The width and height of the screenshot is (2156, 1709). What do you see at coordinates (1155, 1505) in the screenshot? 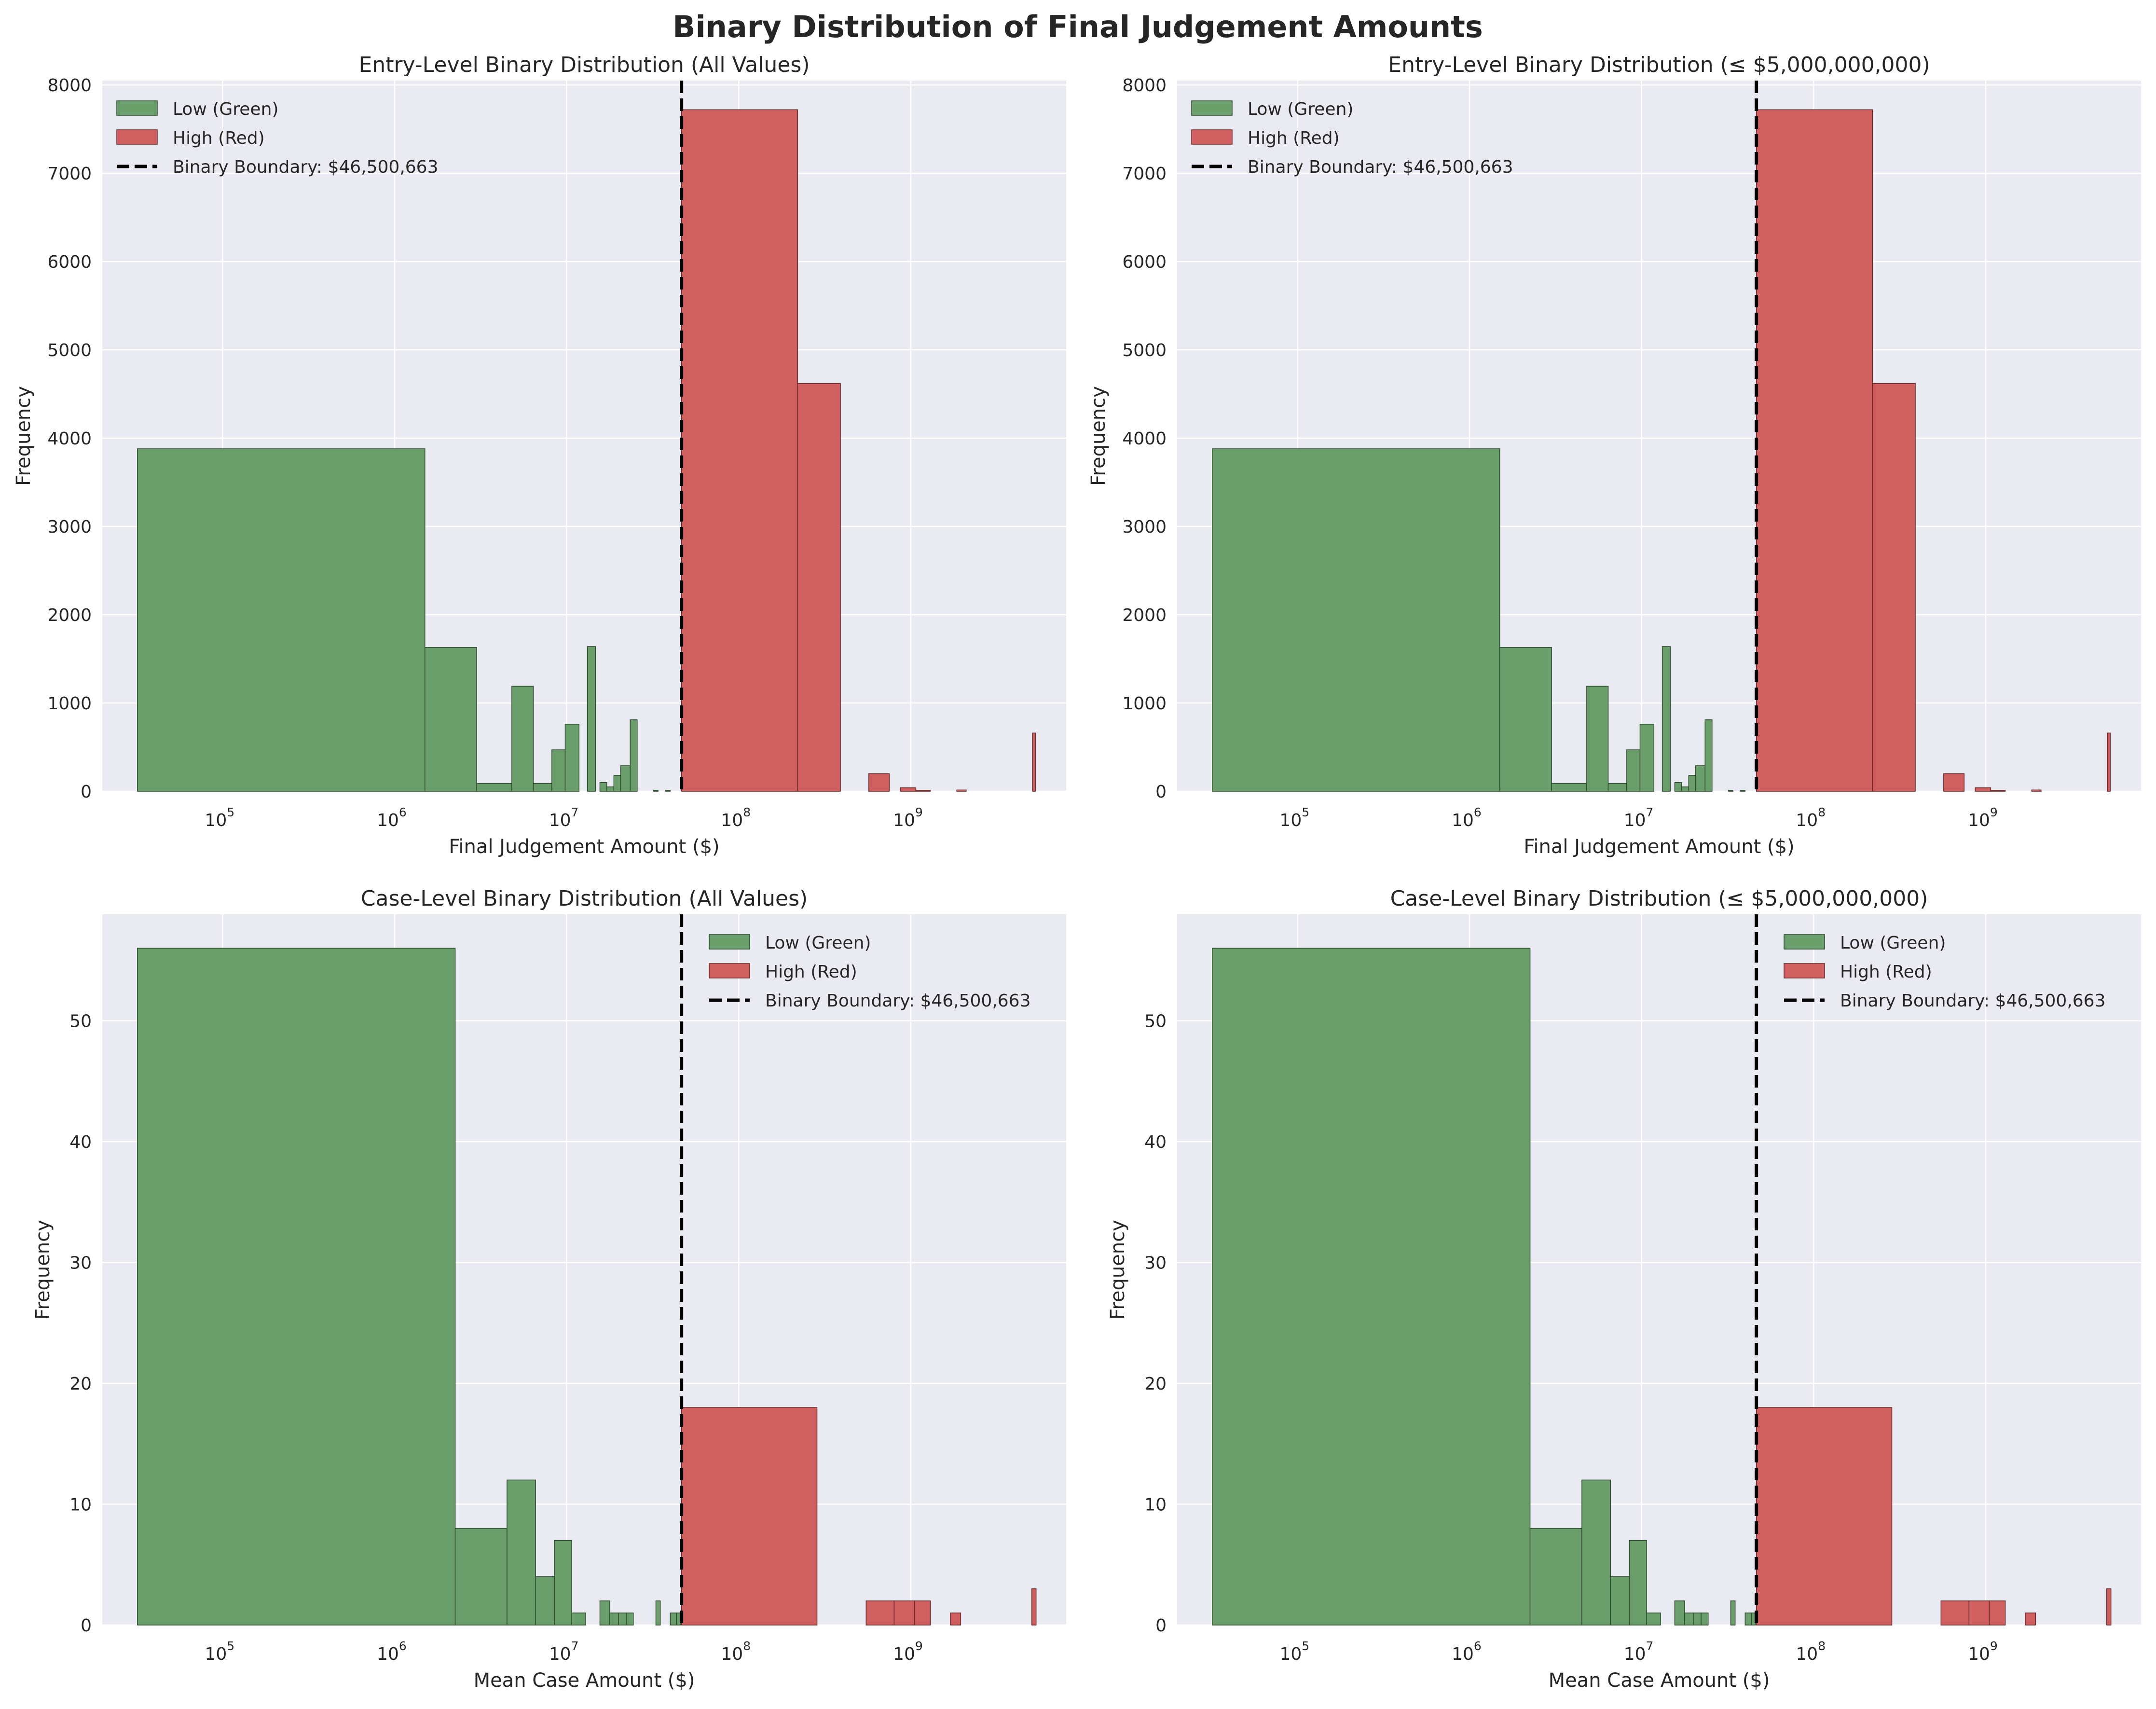
I see `y-tick-label: 10` at bounding box center [1155, 1505].